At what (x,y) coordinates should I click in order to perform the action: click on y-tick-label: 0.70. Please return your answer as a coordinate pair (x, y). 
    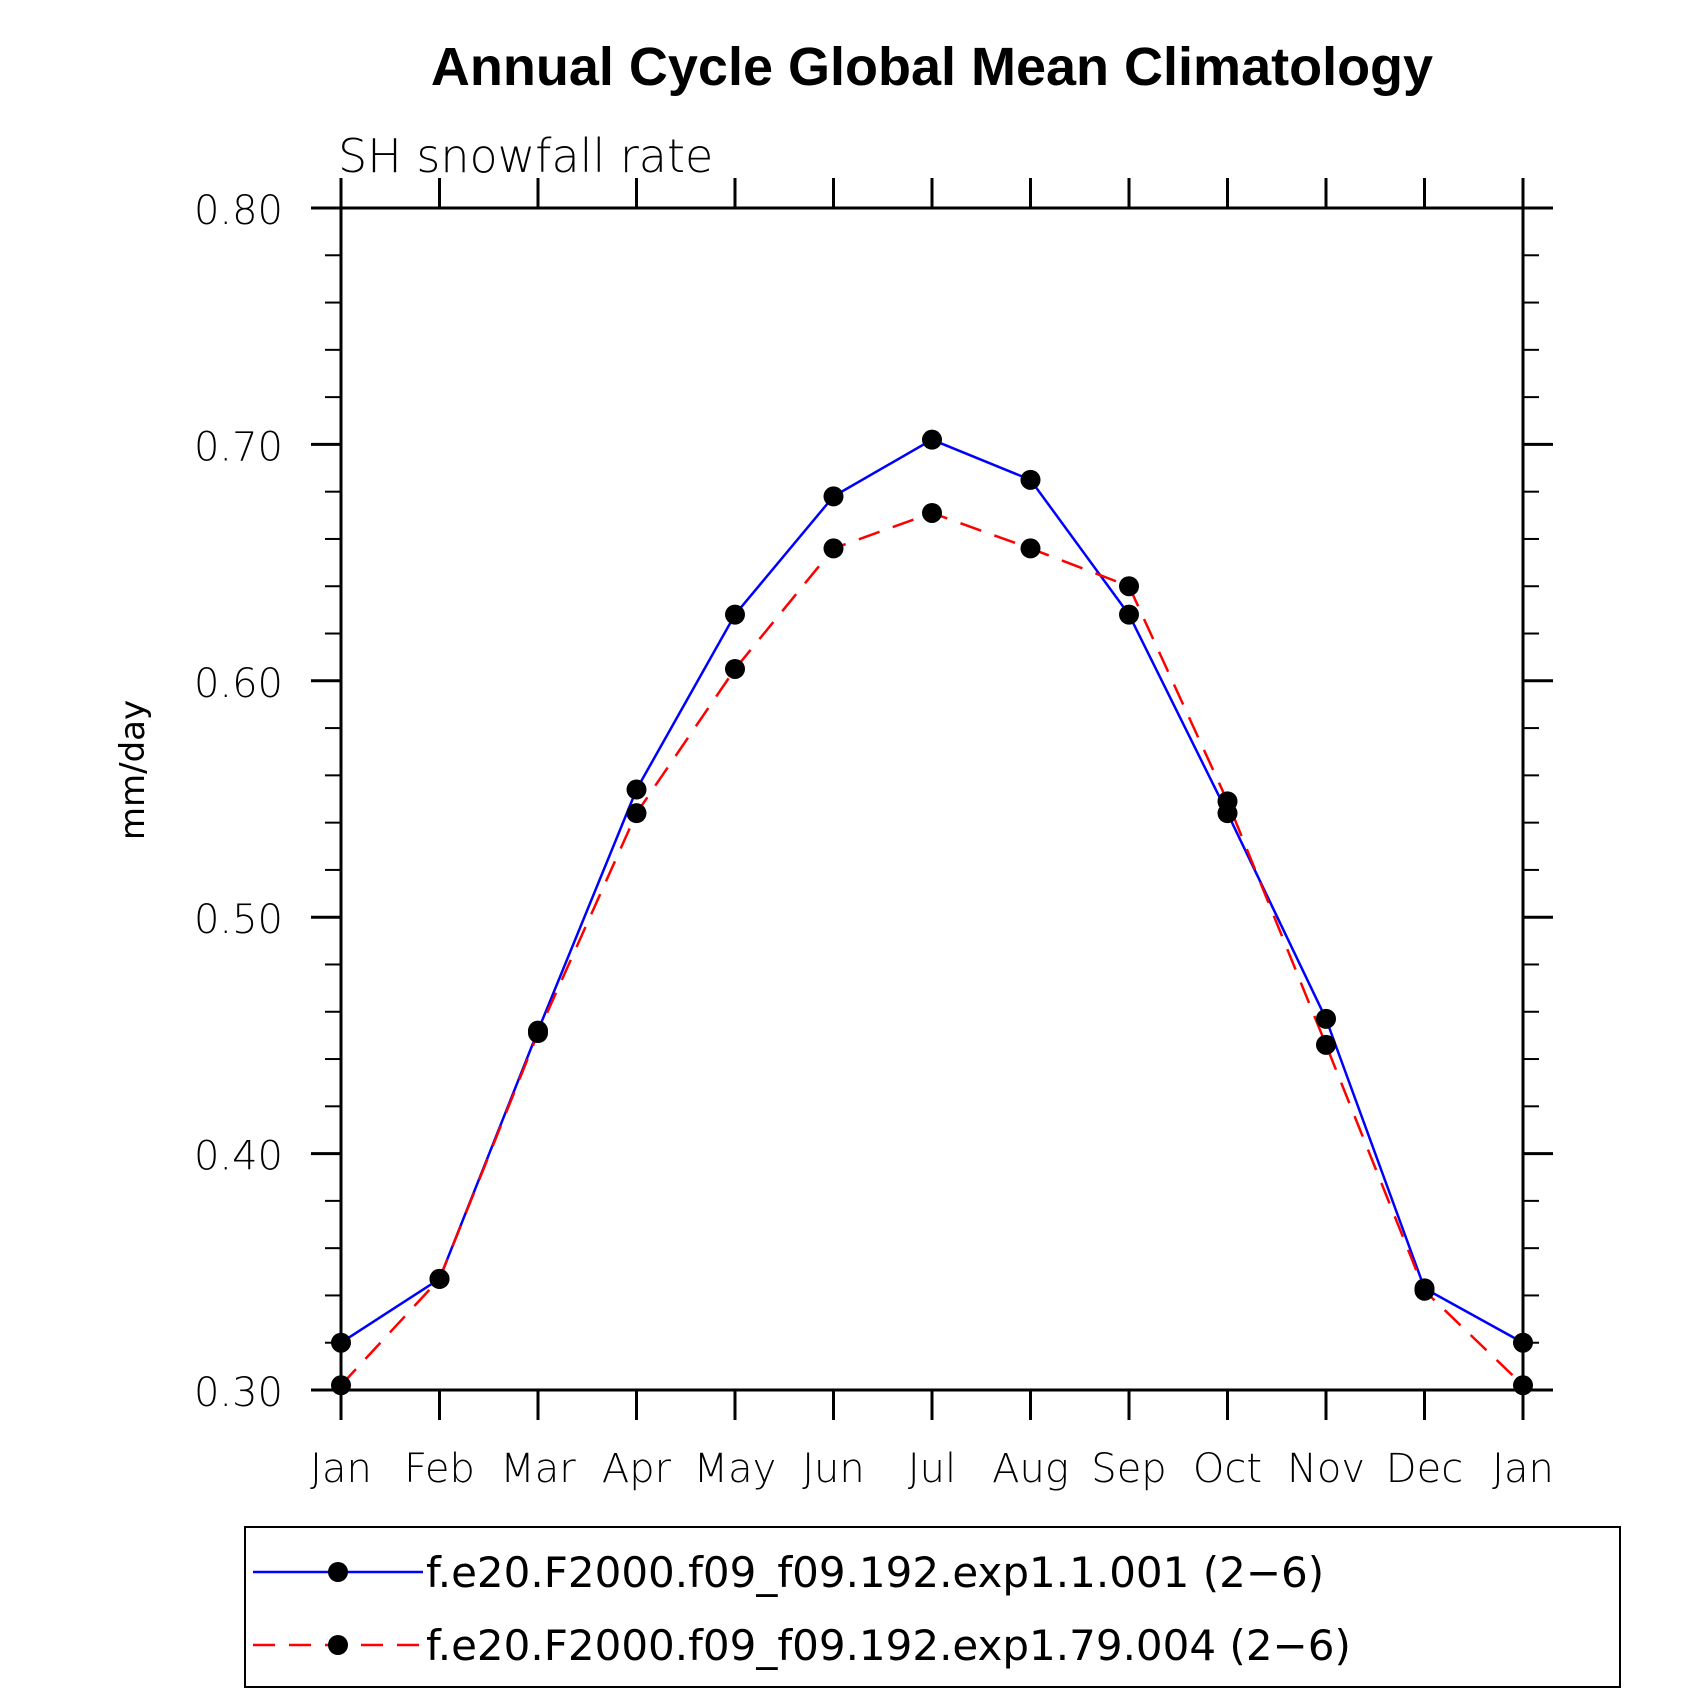
    Looking at the image, I should click on (238, 447).